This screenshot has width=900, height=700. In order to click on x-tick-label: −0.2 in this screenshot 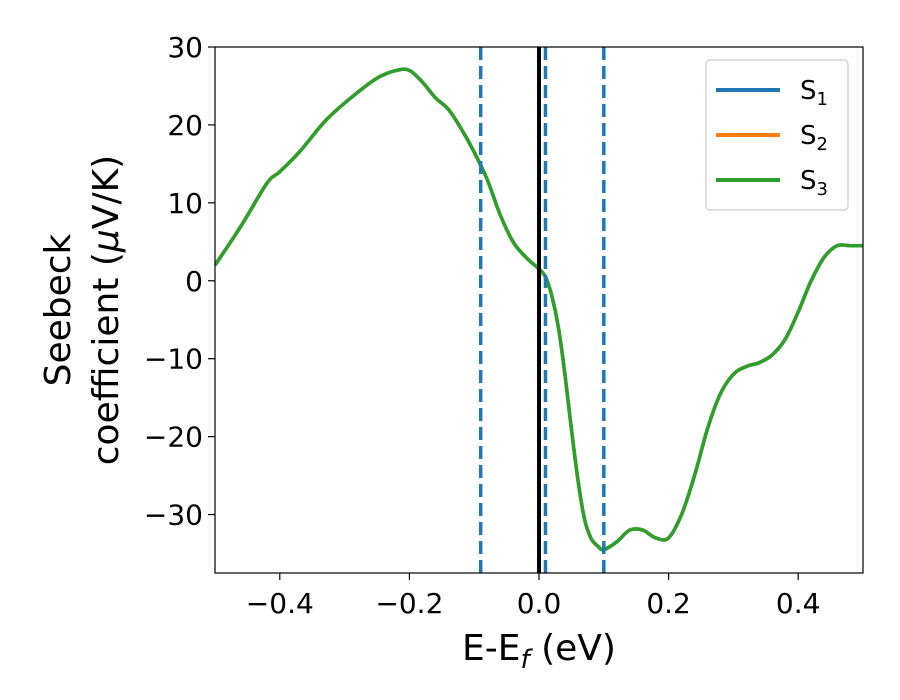, I will do `click(409, 603)`.